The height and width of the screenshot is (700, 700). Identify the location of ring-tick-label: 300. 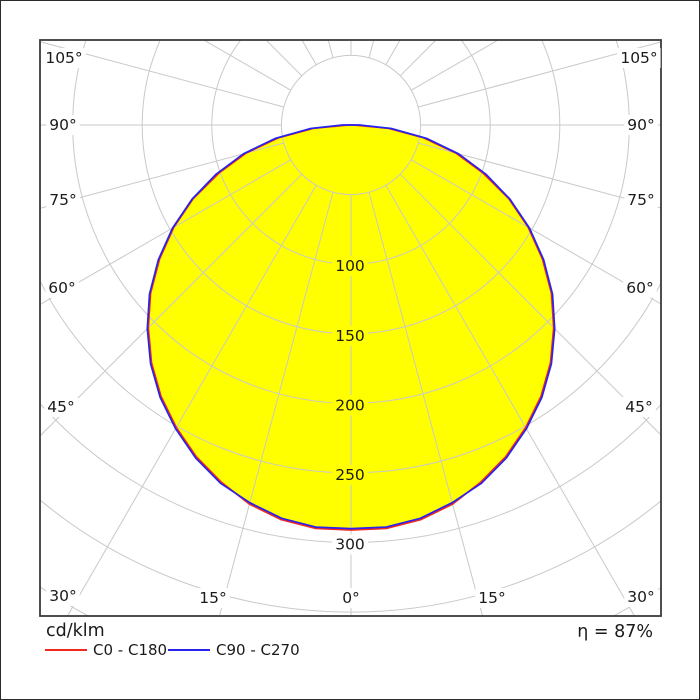
(350, 545).